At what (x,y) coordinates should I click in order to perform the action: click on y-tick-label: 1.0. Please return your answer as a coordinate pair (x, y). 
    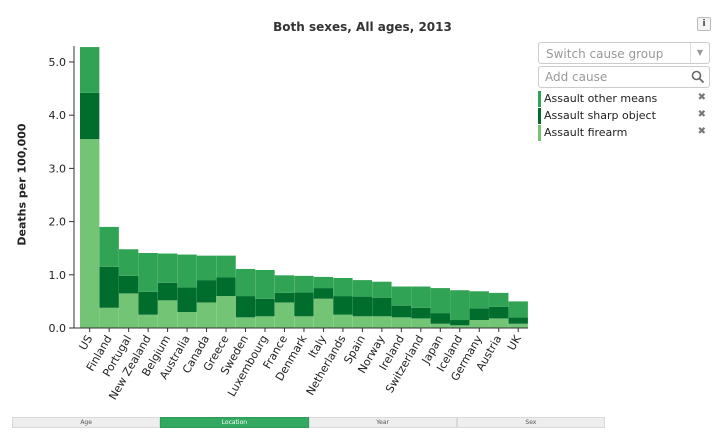
    Looking at the image, I should click on (58, 275).